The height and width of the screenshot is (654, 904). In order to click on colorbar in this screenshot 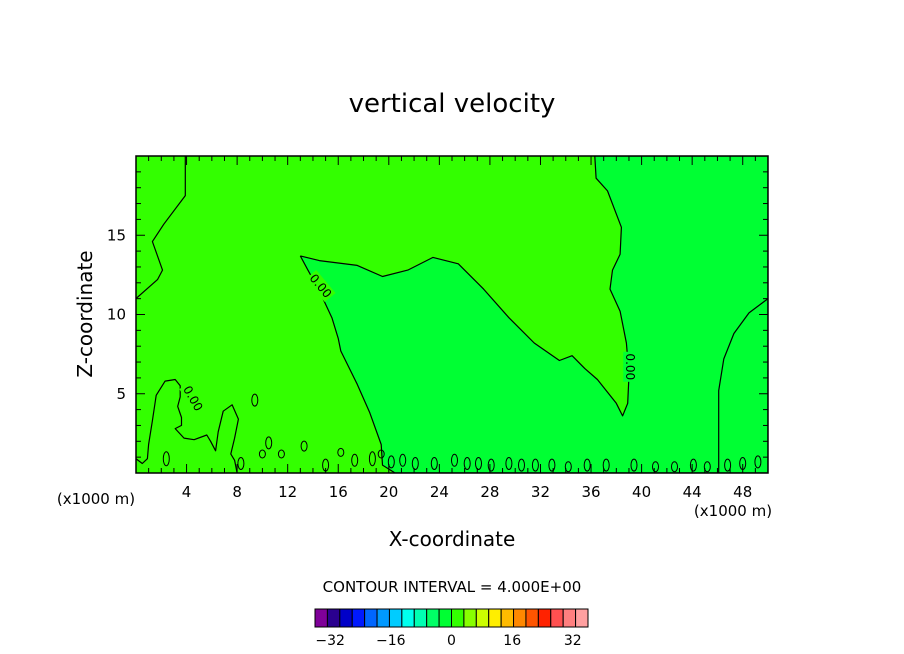, I will do `click(451, 618)`.